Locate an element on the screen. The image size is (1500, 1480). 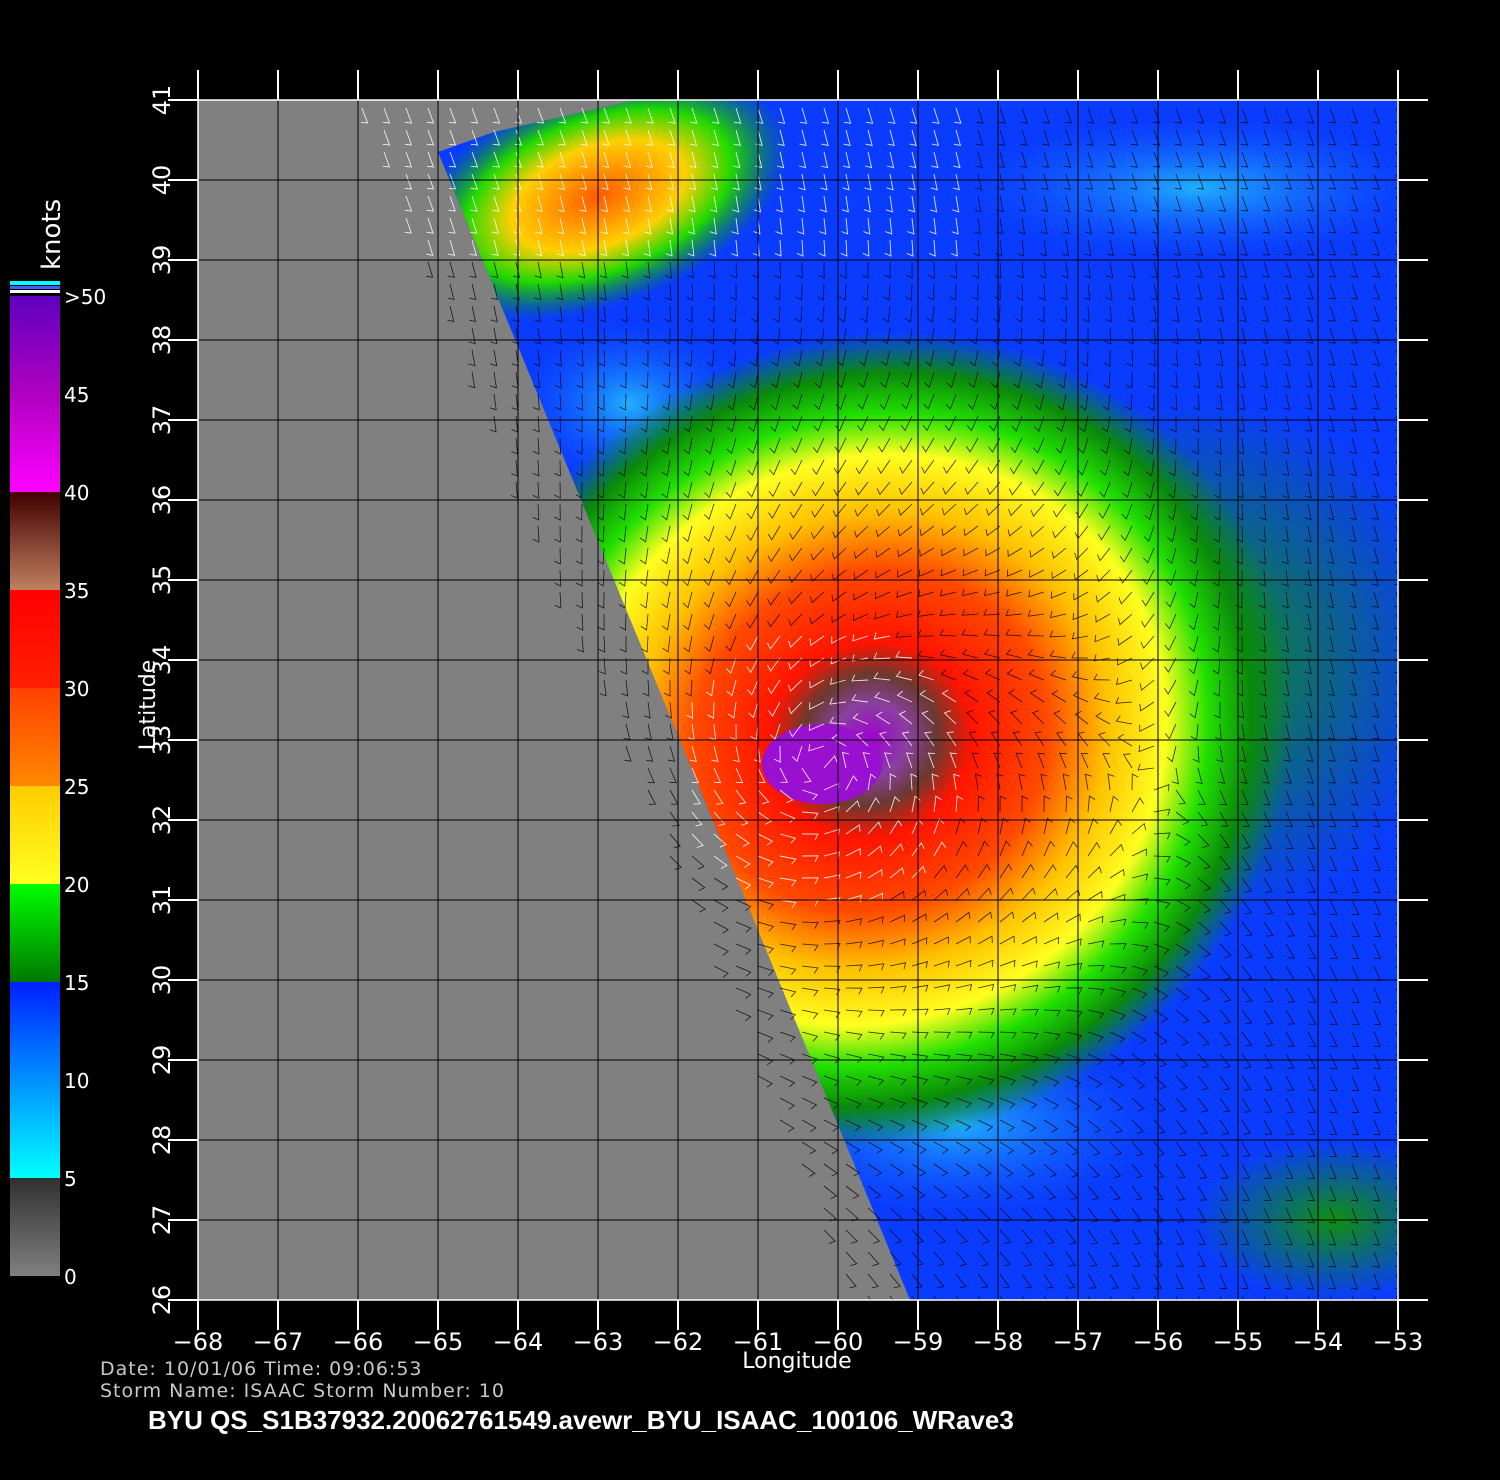
latitude-tick-label: 26 is located at coordinates (162, 1300).